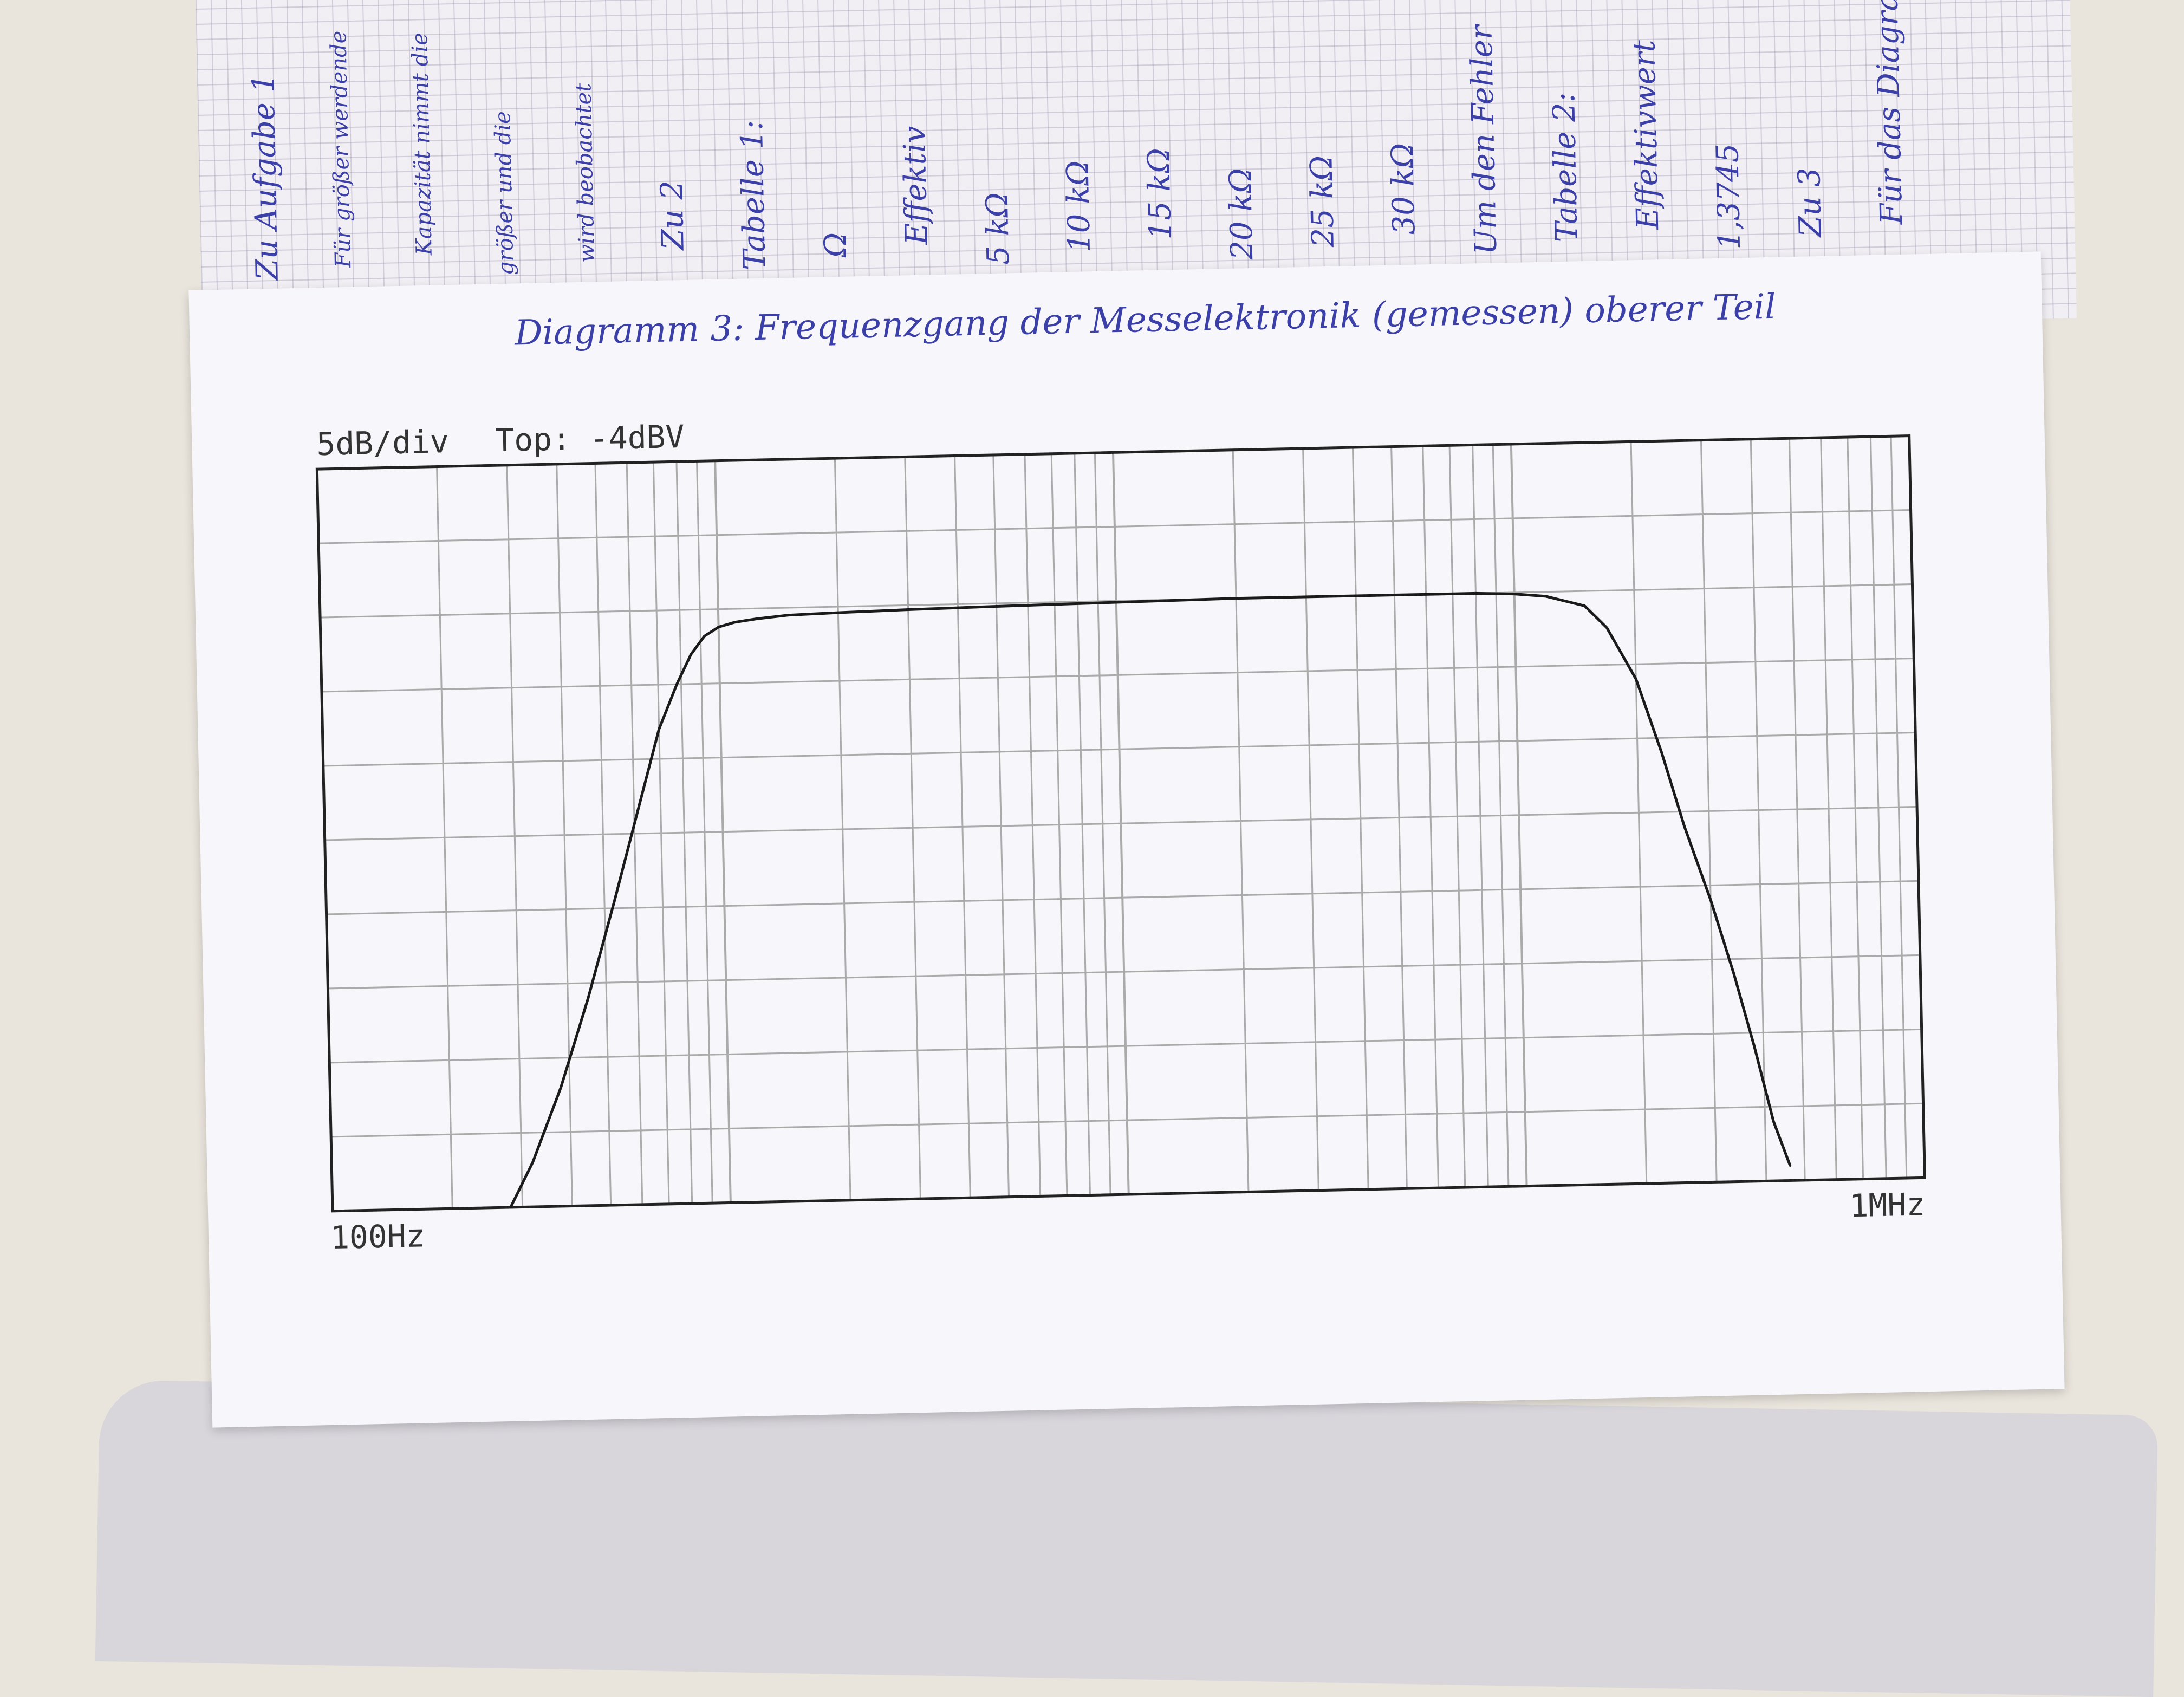 The width and height of the screenshot is (2184, 1697). Describe the element at coordinates (1484, 139) in the screenshot. I see `handwritten-note: Um den Fehler` at that location.